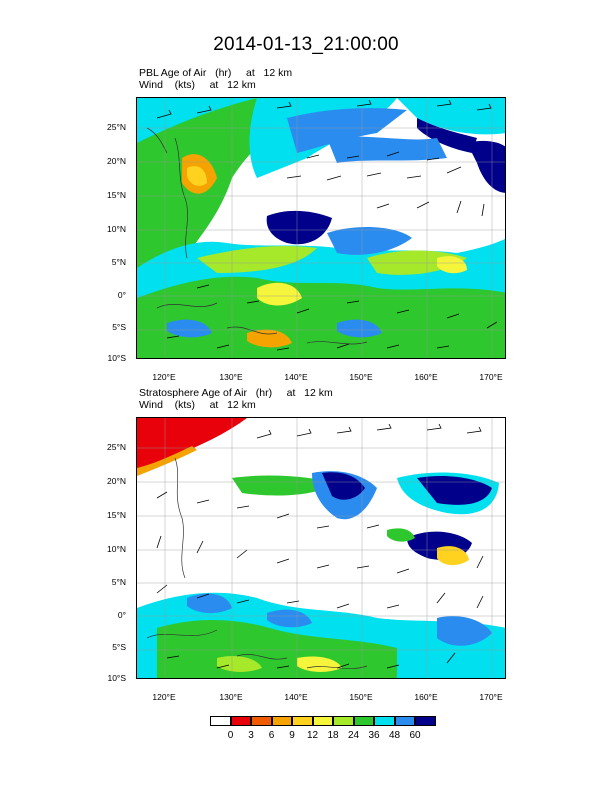 The image size is (612, 792). I want to click on colorbar-label: 3, so click(251, 735).